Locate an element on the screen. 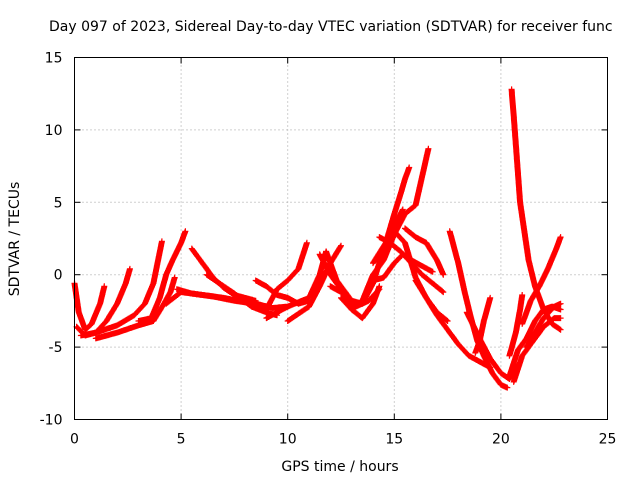 Image resolution: width=640 pixels, height=480 pixels. y-tick-label: 5 is located at coordinates (58, 203).